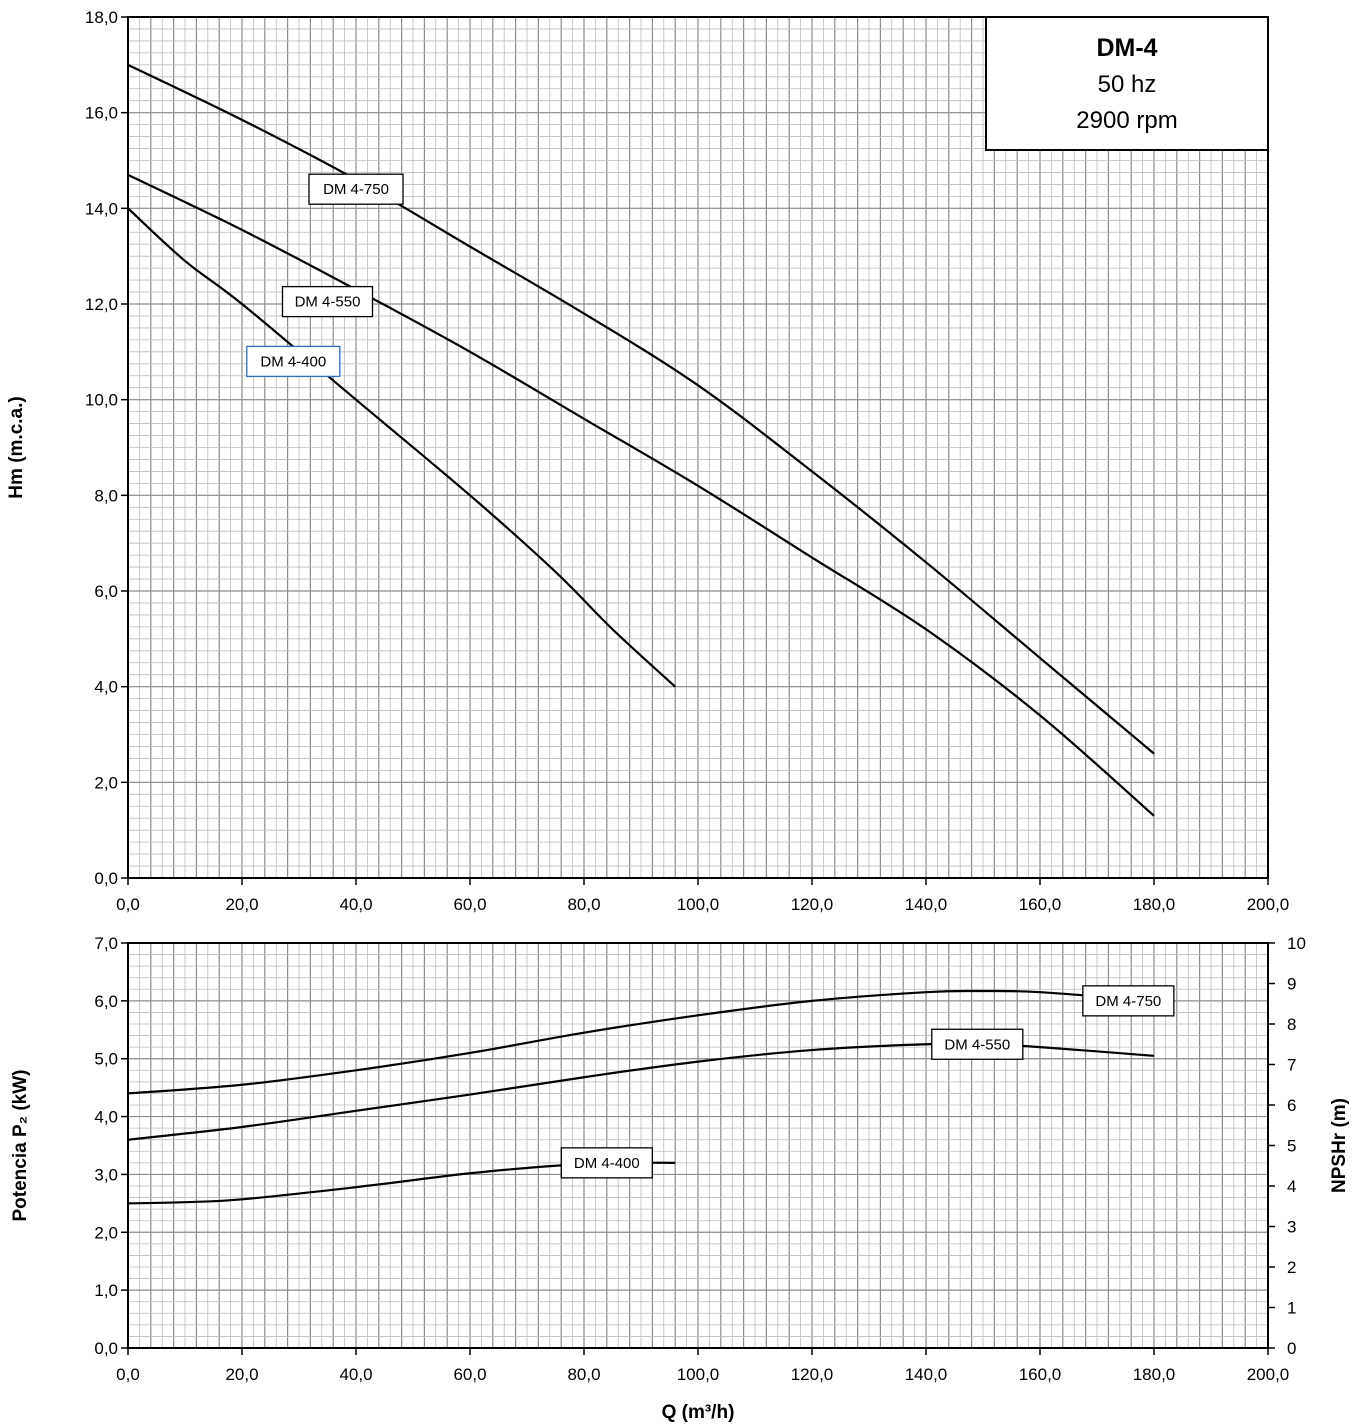  I want to click on y-right-tick-label: 10, so click(1296, 943).